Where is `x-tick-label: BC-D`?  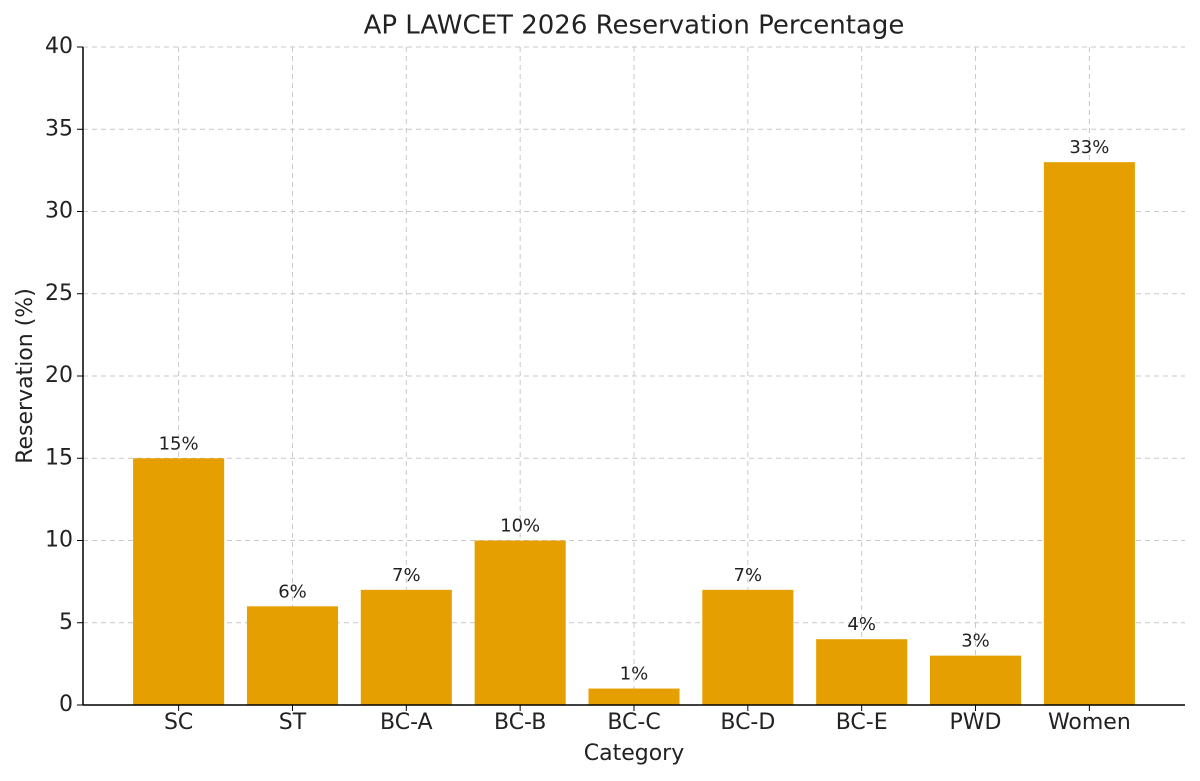 x-tick-label: BC-D is located at coordinates (747, 722).